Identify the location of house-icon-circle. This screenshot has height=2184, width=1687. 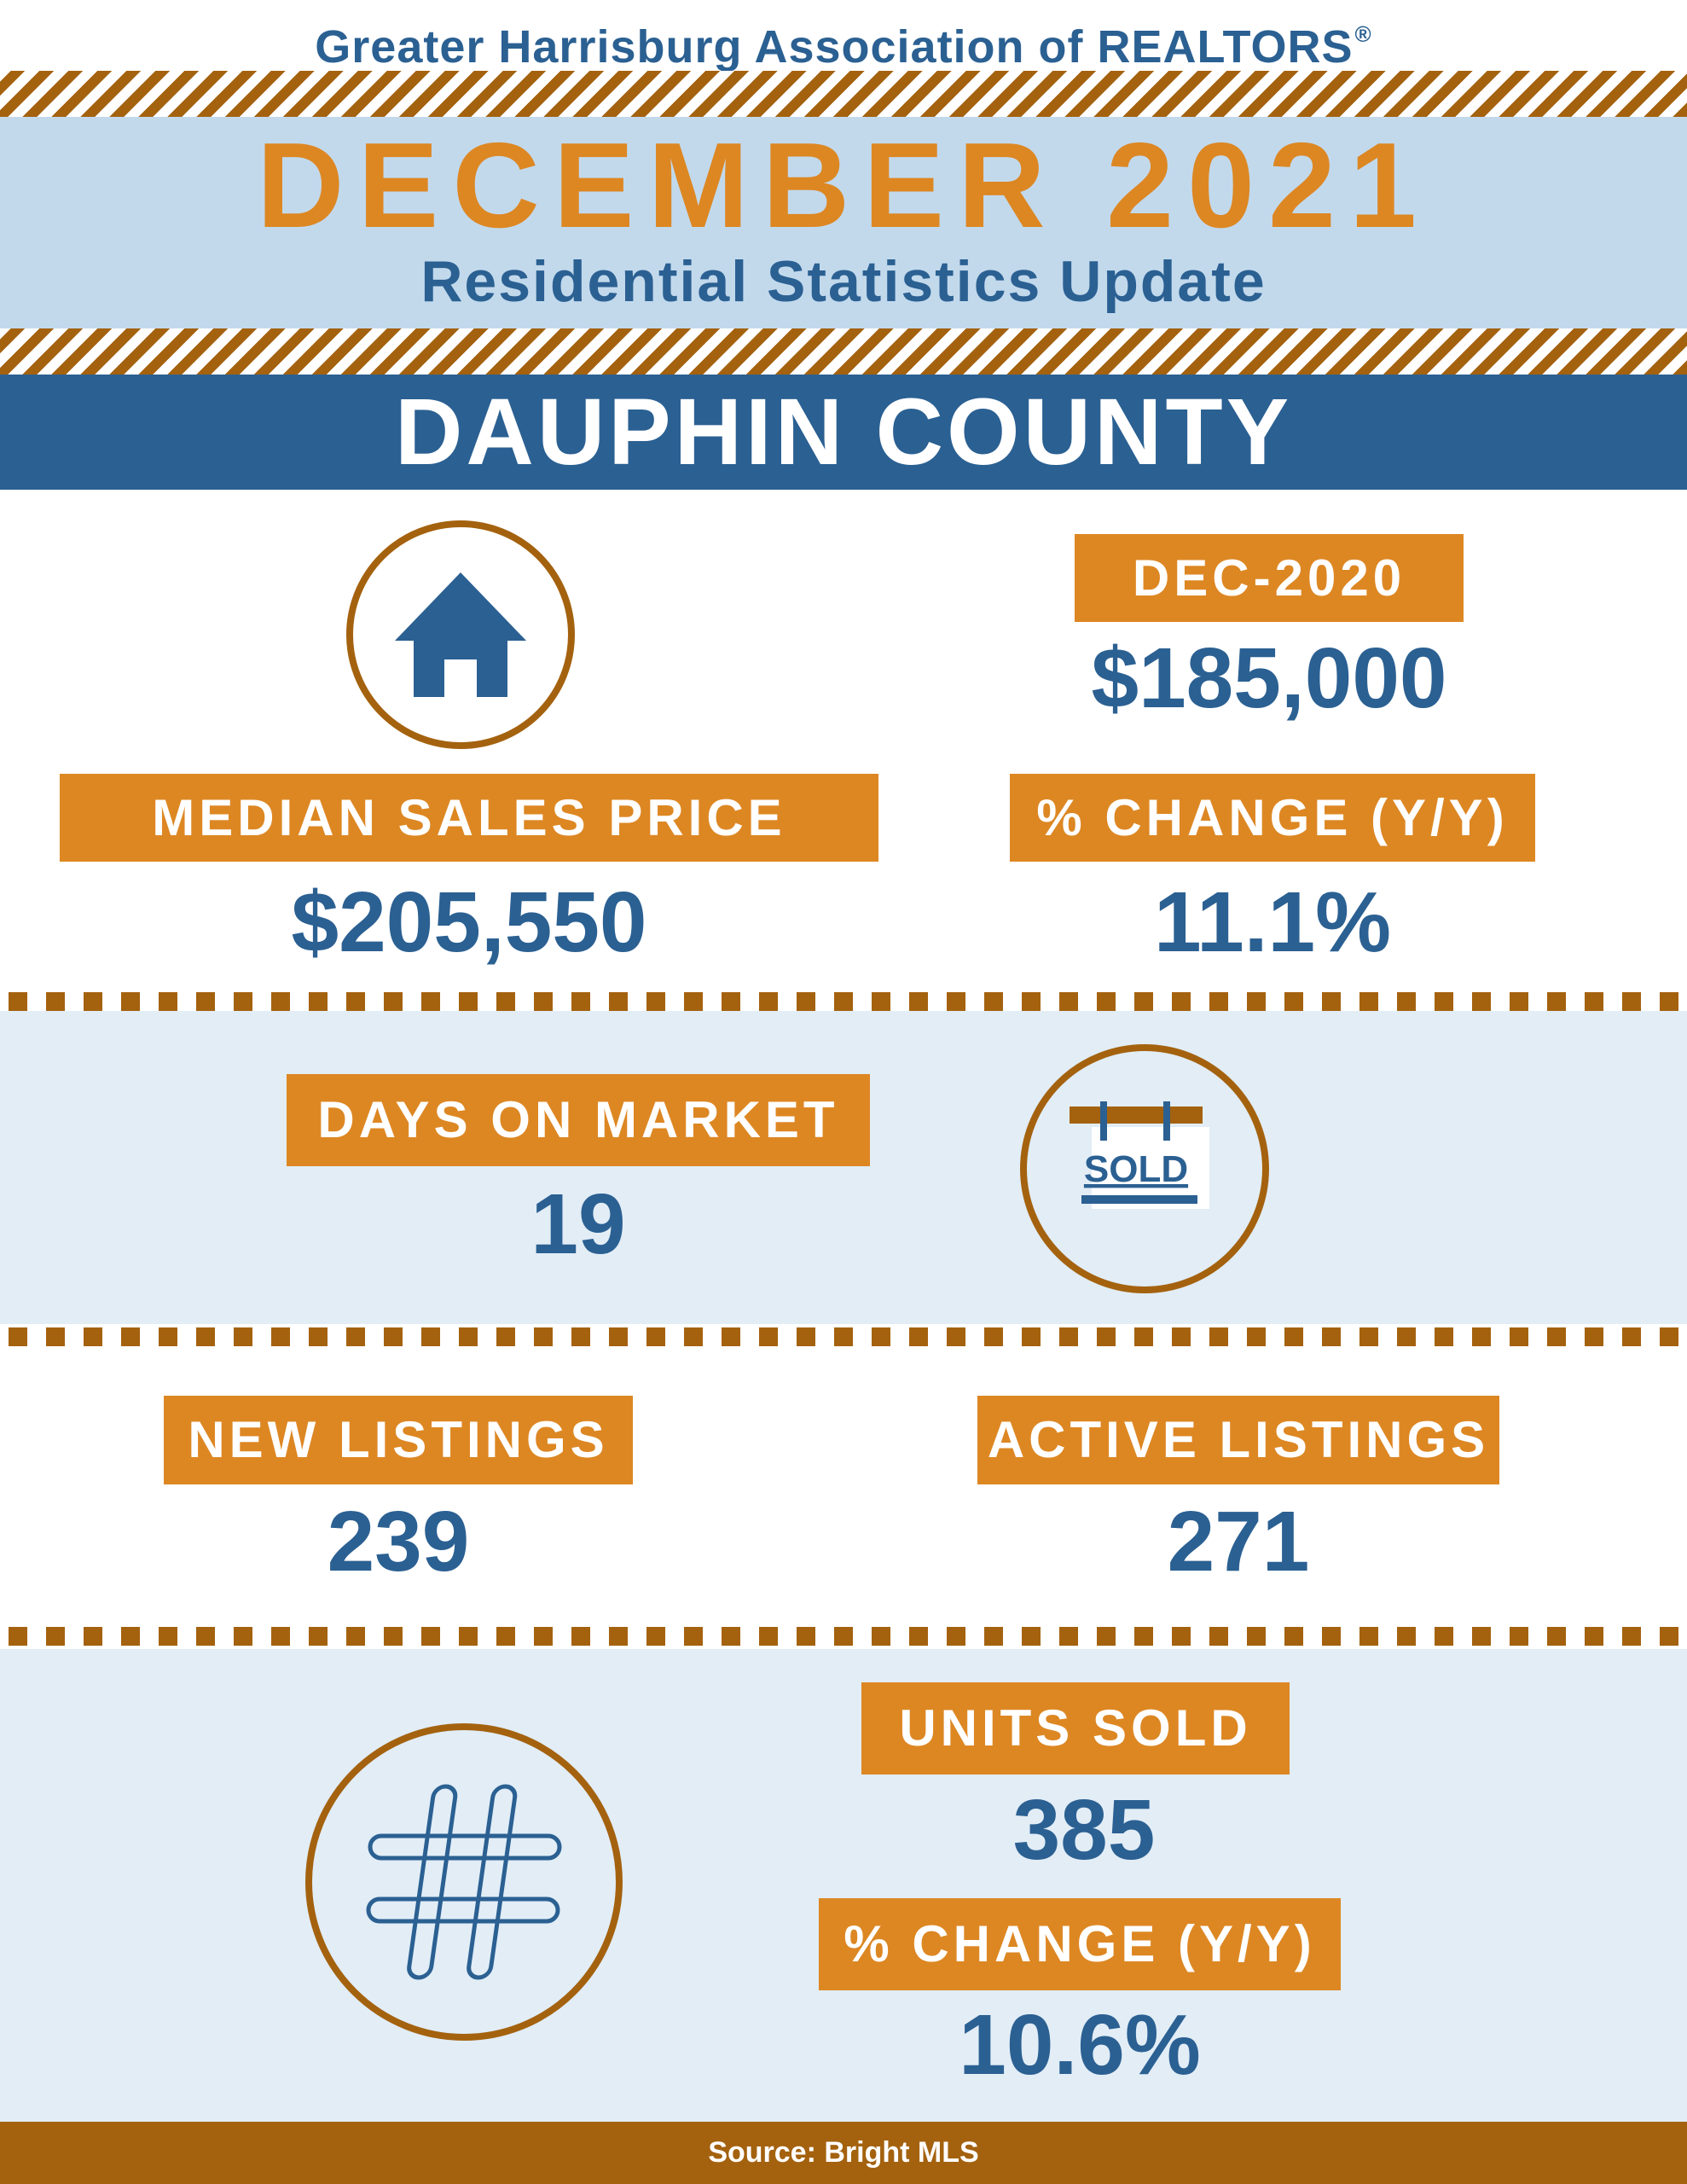
(460, 635).